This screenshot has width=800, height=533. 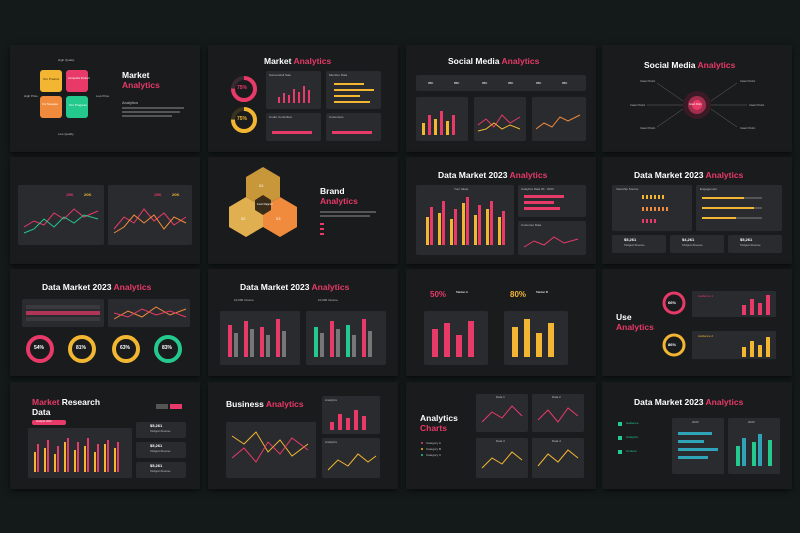 What do you see at coordinates (632, 437) in the screenshot?
I see `list-item: Analytics` at bounding box center [632, 437].